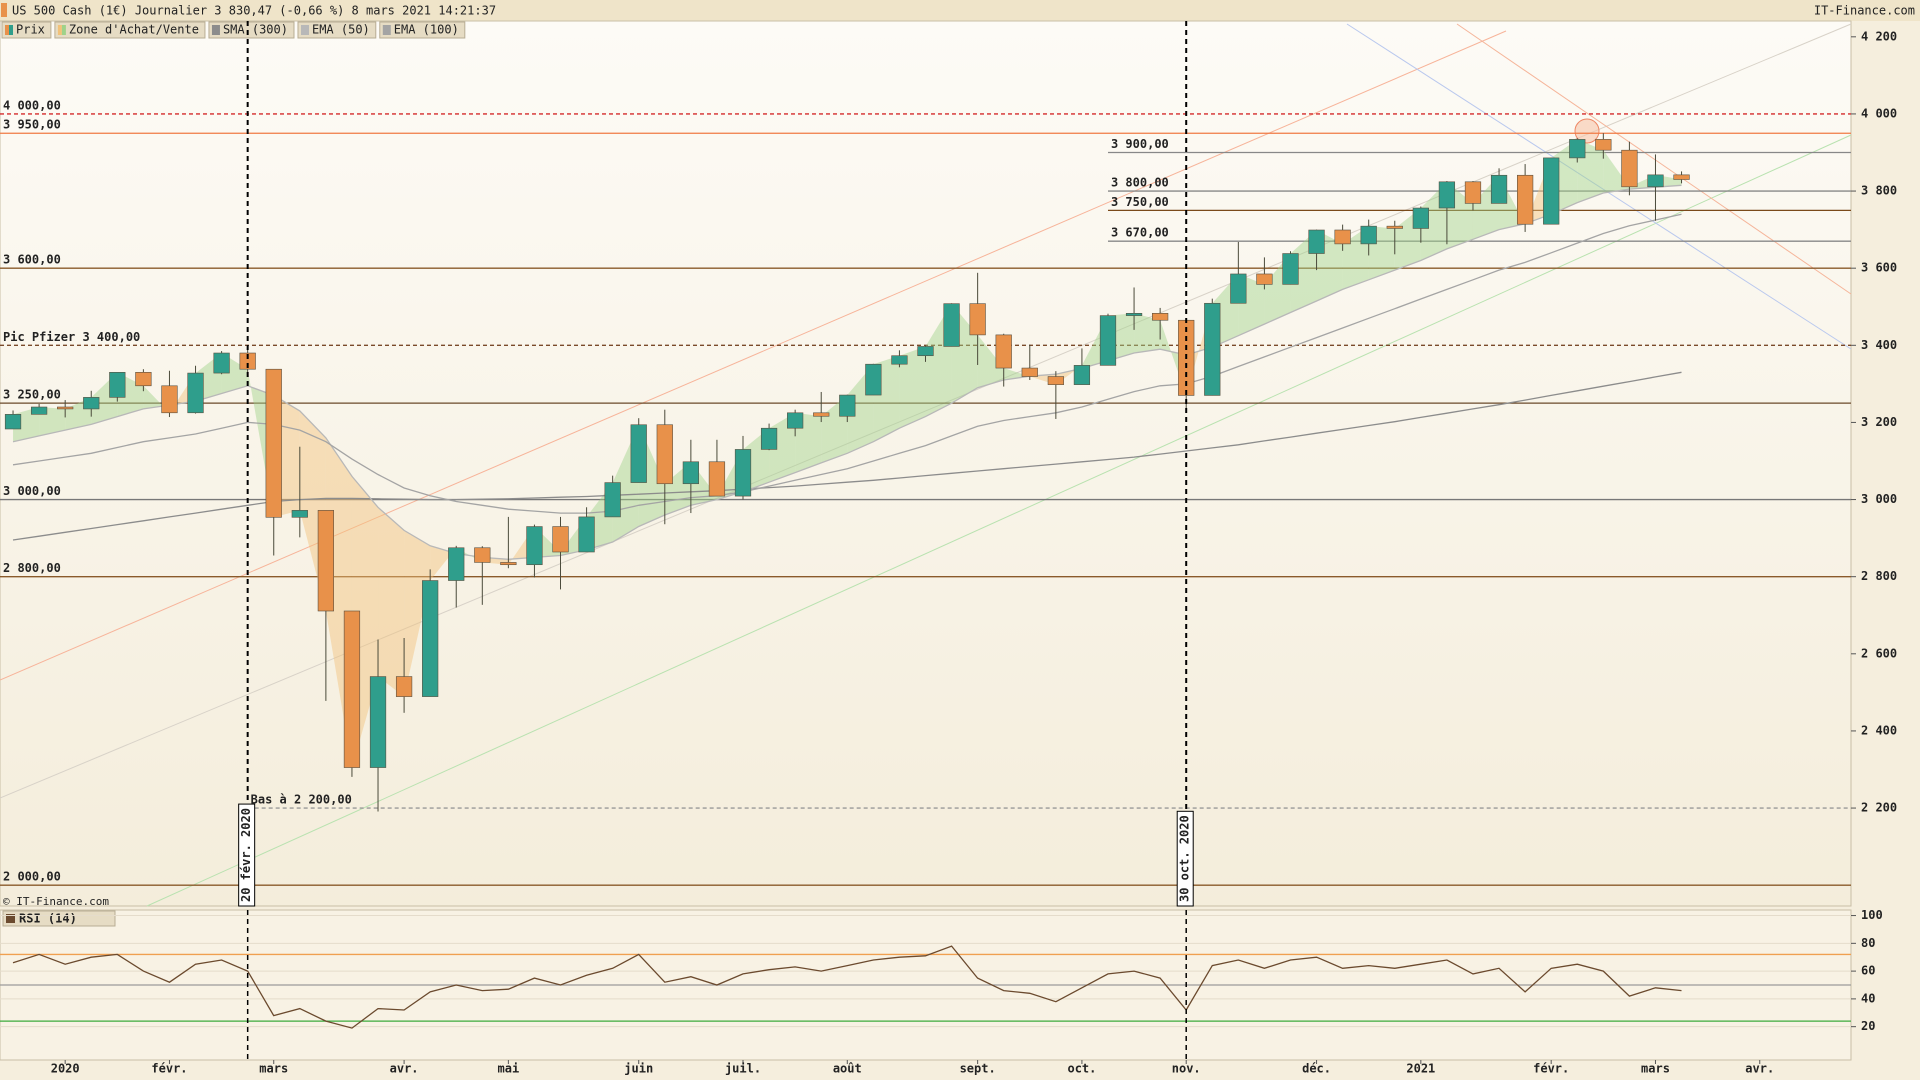 This screenshot has width=1920, height=1080. What do you see at coordinates (10, 918) in the screenshot?
I see `rsi-swatch` at bounding box center [10, 918].